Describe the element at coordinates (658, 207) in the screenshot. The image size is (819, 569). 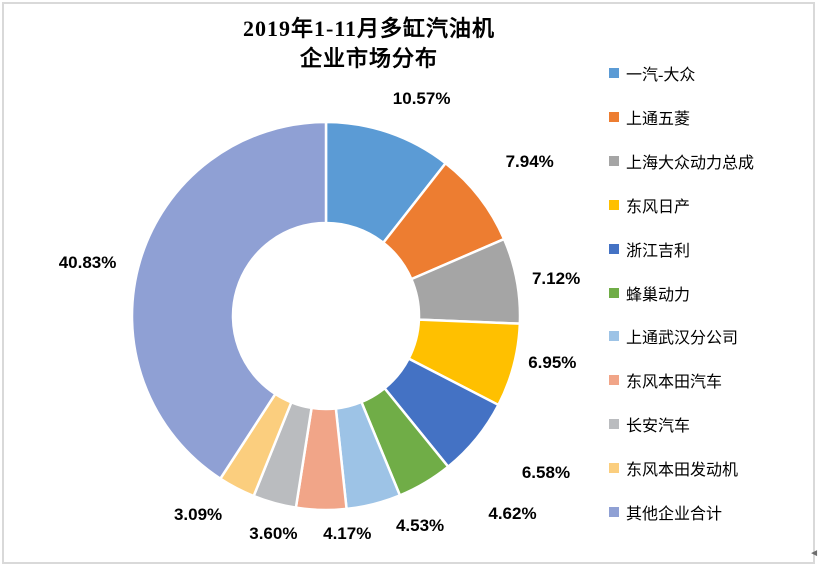
I see `legend-label: 东风日产` at that location.